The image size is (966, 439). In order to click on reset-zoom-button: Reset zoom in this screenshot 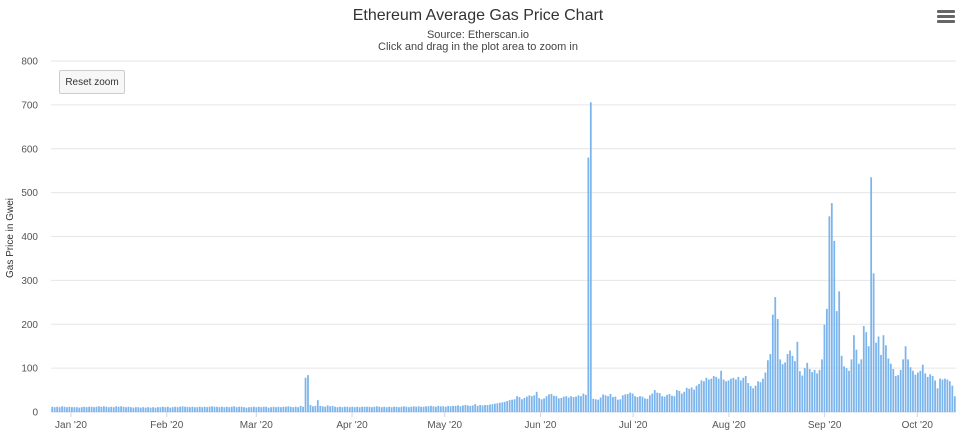, I will do `click(92, 82)`.